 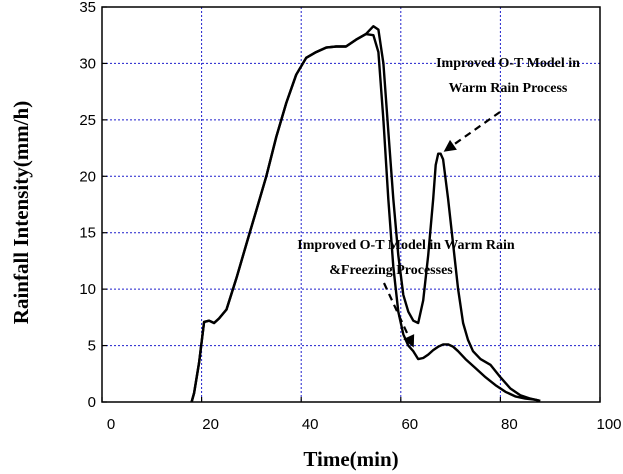 I want to click on annotation-freezing-line1: Improved O-T Model in Warm Rain, so click(x=406, y=245).